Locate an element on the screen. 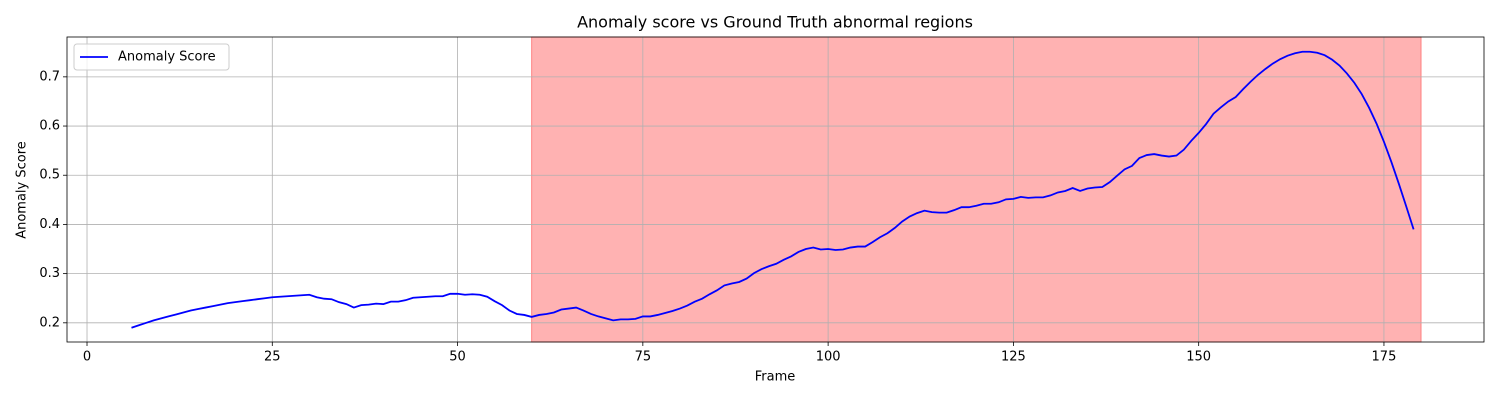  legend-label: Anomaly Score is located at coordinates (167, 57).